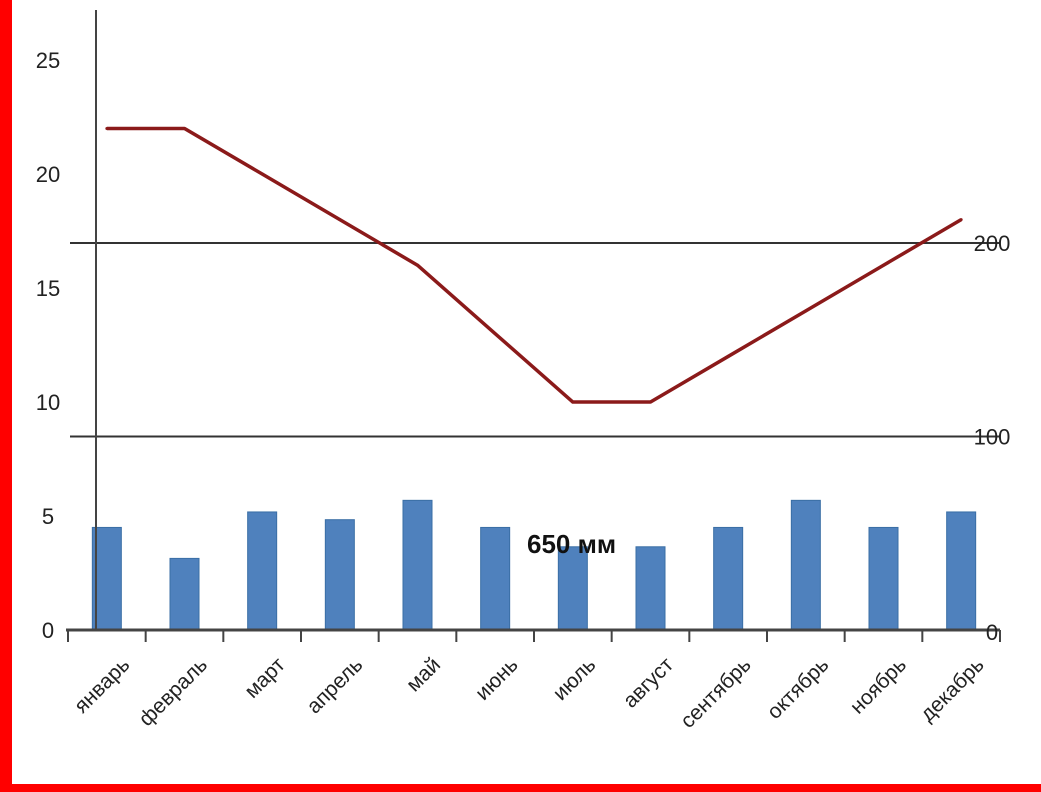 The height and width of the screenshot is (792, 1041). I want to click on y2-tick-label-100: 100, so click(992, 436).